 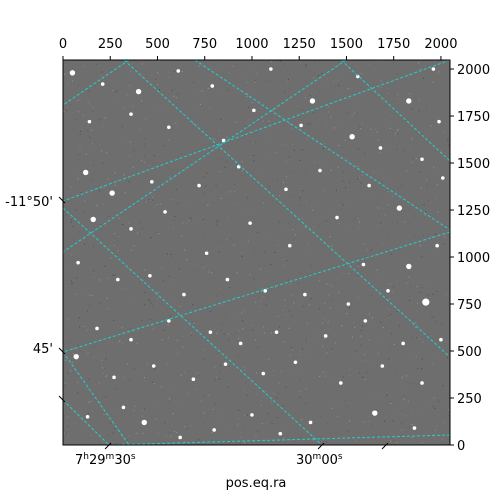 I want to click on dec-tick-mark, so click(x=62, y=200).